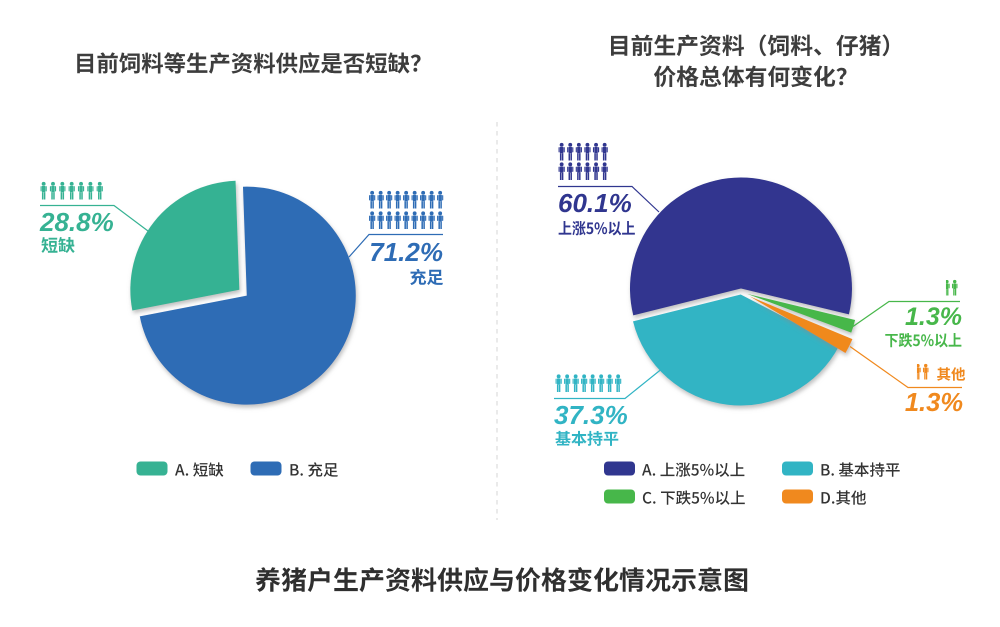 This screenshot has height=627, width=1000. What do you see at coordinates (406, 252) in the screenshot?
I see `svg-text: 71.2%` at bounding box center [406, 252].